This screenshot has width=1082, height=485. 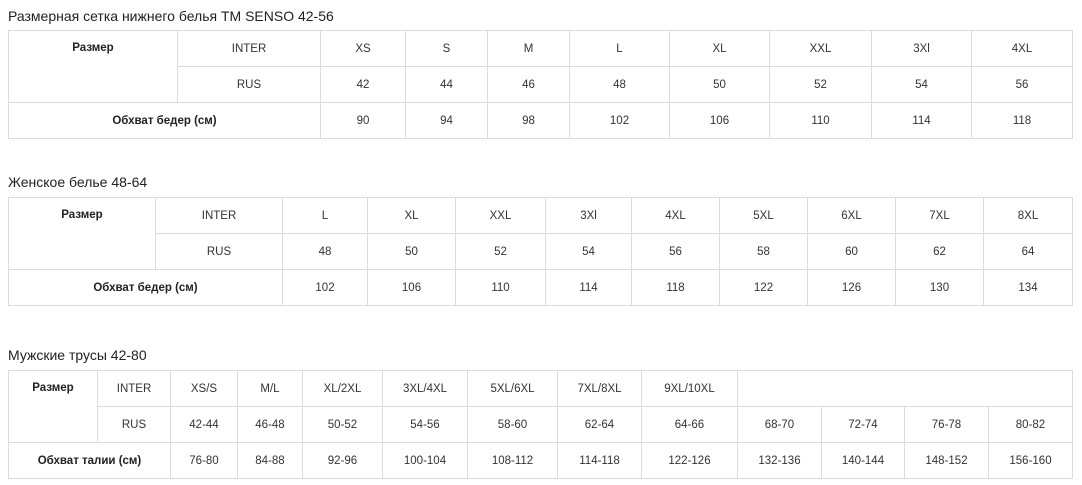 What do you see at coordinates (905, 388) in the screenshot?
I see `table-cell` at bounding box center [905, 388].